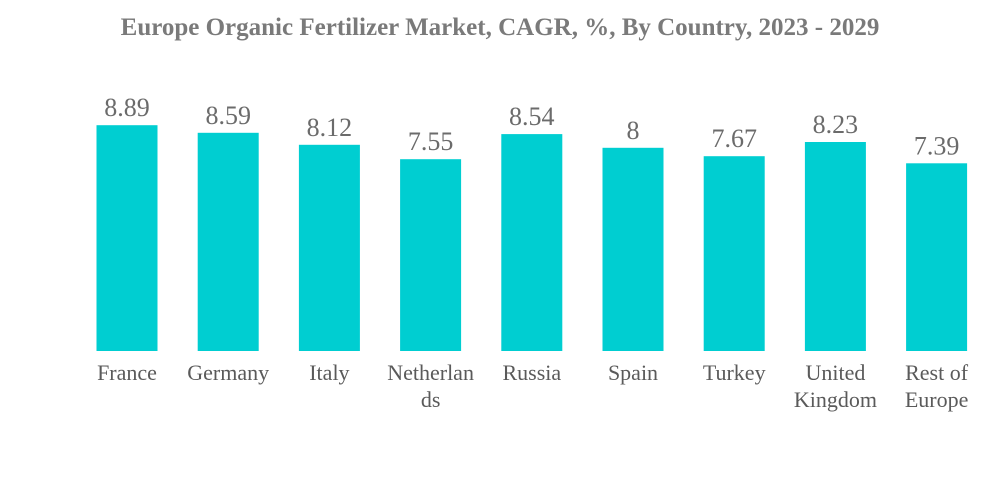 Image resolution: width=1000 pixels, height=483 pixels. What do you see at coordinates (835, 372) in the screenshot?
I see `x-tick-label-line: United` at bounding box center [835, 372].